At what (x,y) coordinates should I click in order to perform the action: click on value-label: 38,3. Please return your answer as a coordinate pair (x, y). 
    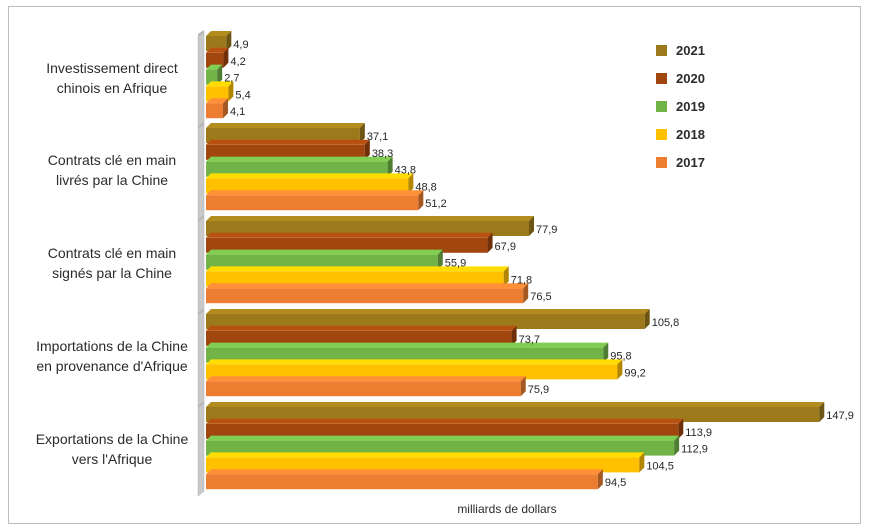
    Looking at the image, I should click on (382, 154).